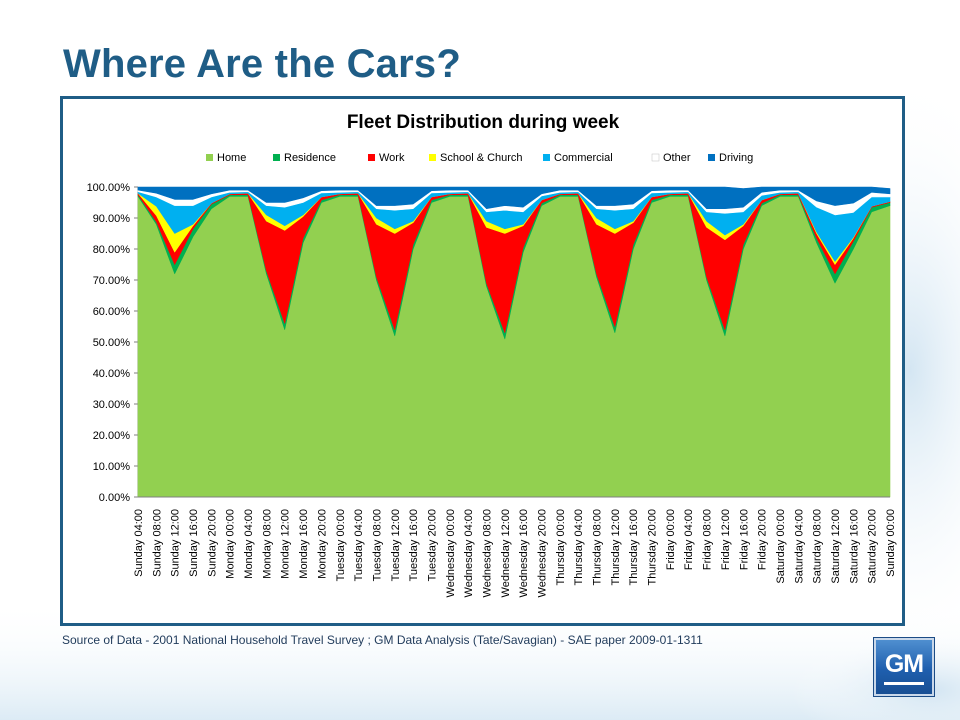  What do you see at coordinates (483, 122) in the screenshot?
I see `chart-title: Fleet Distribution during week` at bounding box center [483, 122].